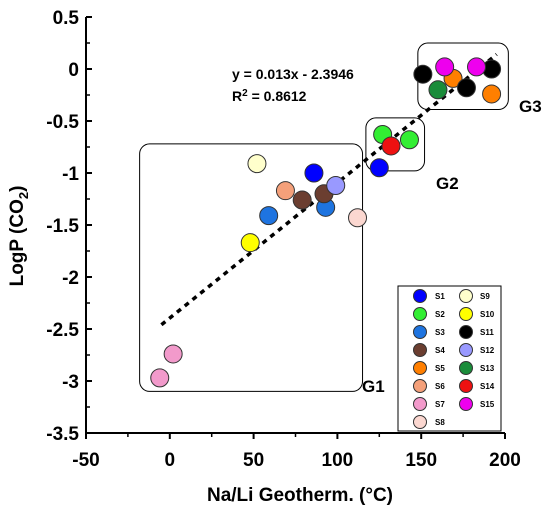 The width and height of the screenshot is (550, 511). What do you see at coordinates (487, 314) in the screenshot?
I see `legend-label-s10: S10` at bounding box center [487, 314].